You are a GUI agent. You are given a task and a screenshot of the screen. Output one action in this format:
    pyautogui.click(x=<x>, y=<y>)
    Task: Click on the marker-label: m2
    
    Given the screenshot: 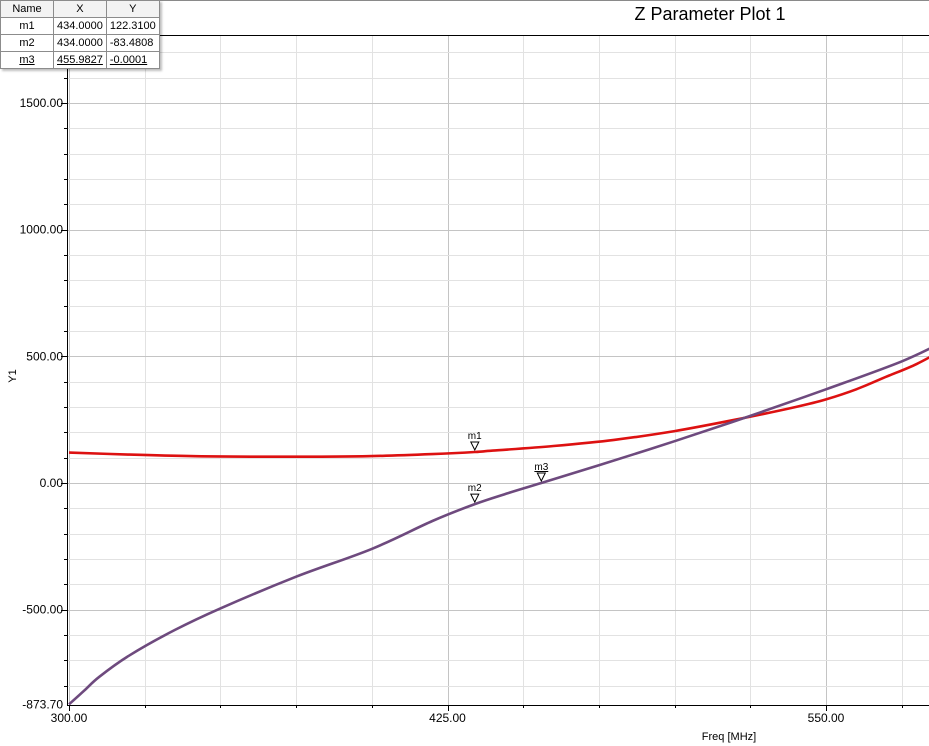 What is the action you would take?
    pyautogui.click(x=475, y=488)
    